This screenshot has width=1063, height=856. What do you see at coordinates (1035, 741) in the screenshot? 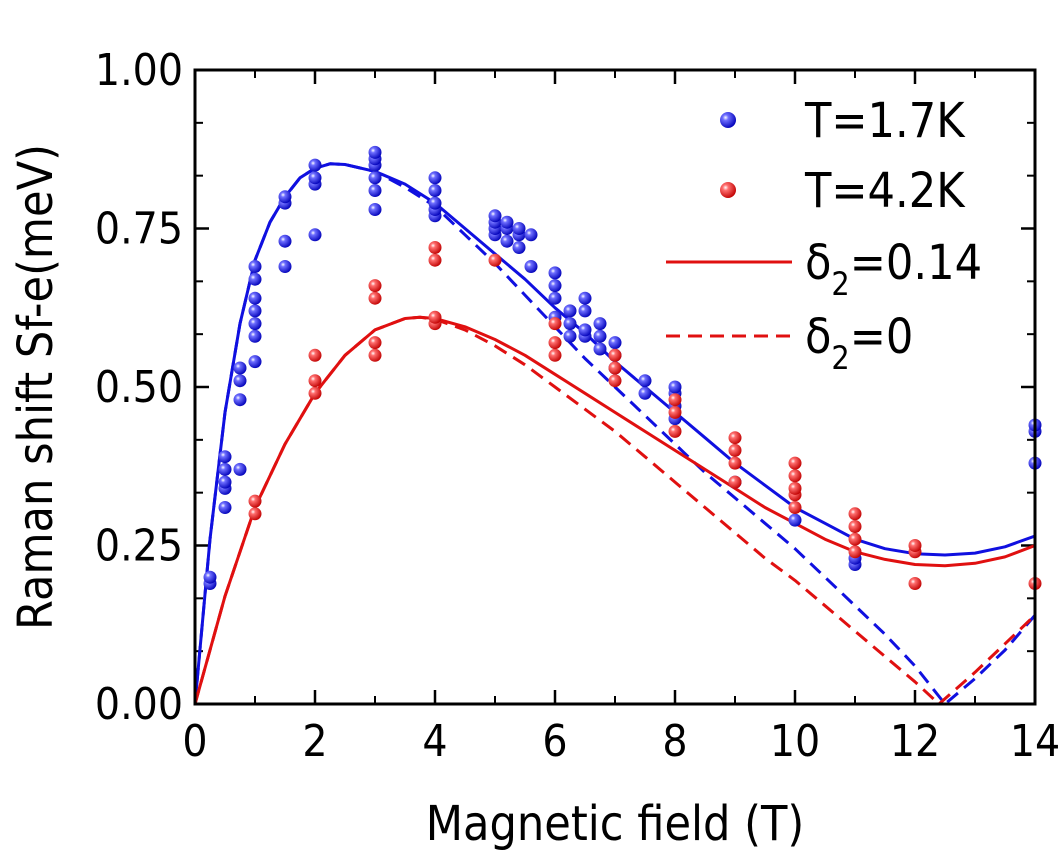
I see `x-tick-label: 14` at bounding box center [1035, 741].